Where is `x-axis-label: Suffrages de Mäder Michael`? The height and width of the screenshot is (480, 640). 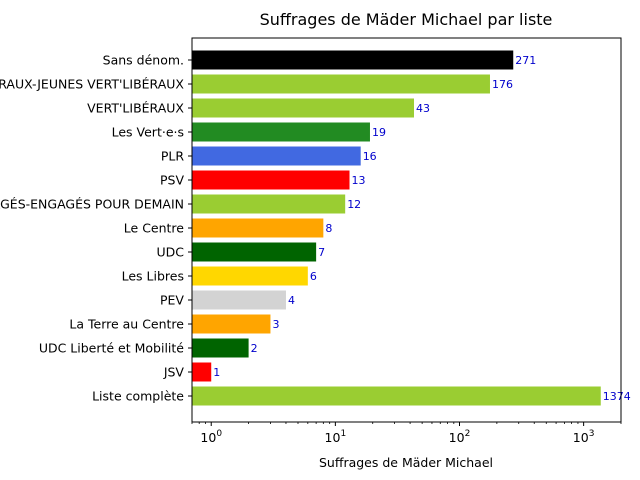 x-axis-label: Suffrages de Mäder Michael is located at coordinates (406, 462).